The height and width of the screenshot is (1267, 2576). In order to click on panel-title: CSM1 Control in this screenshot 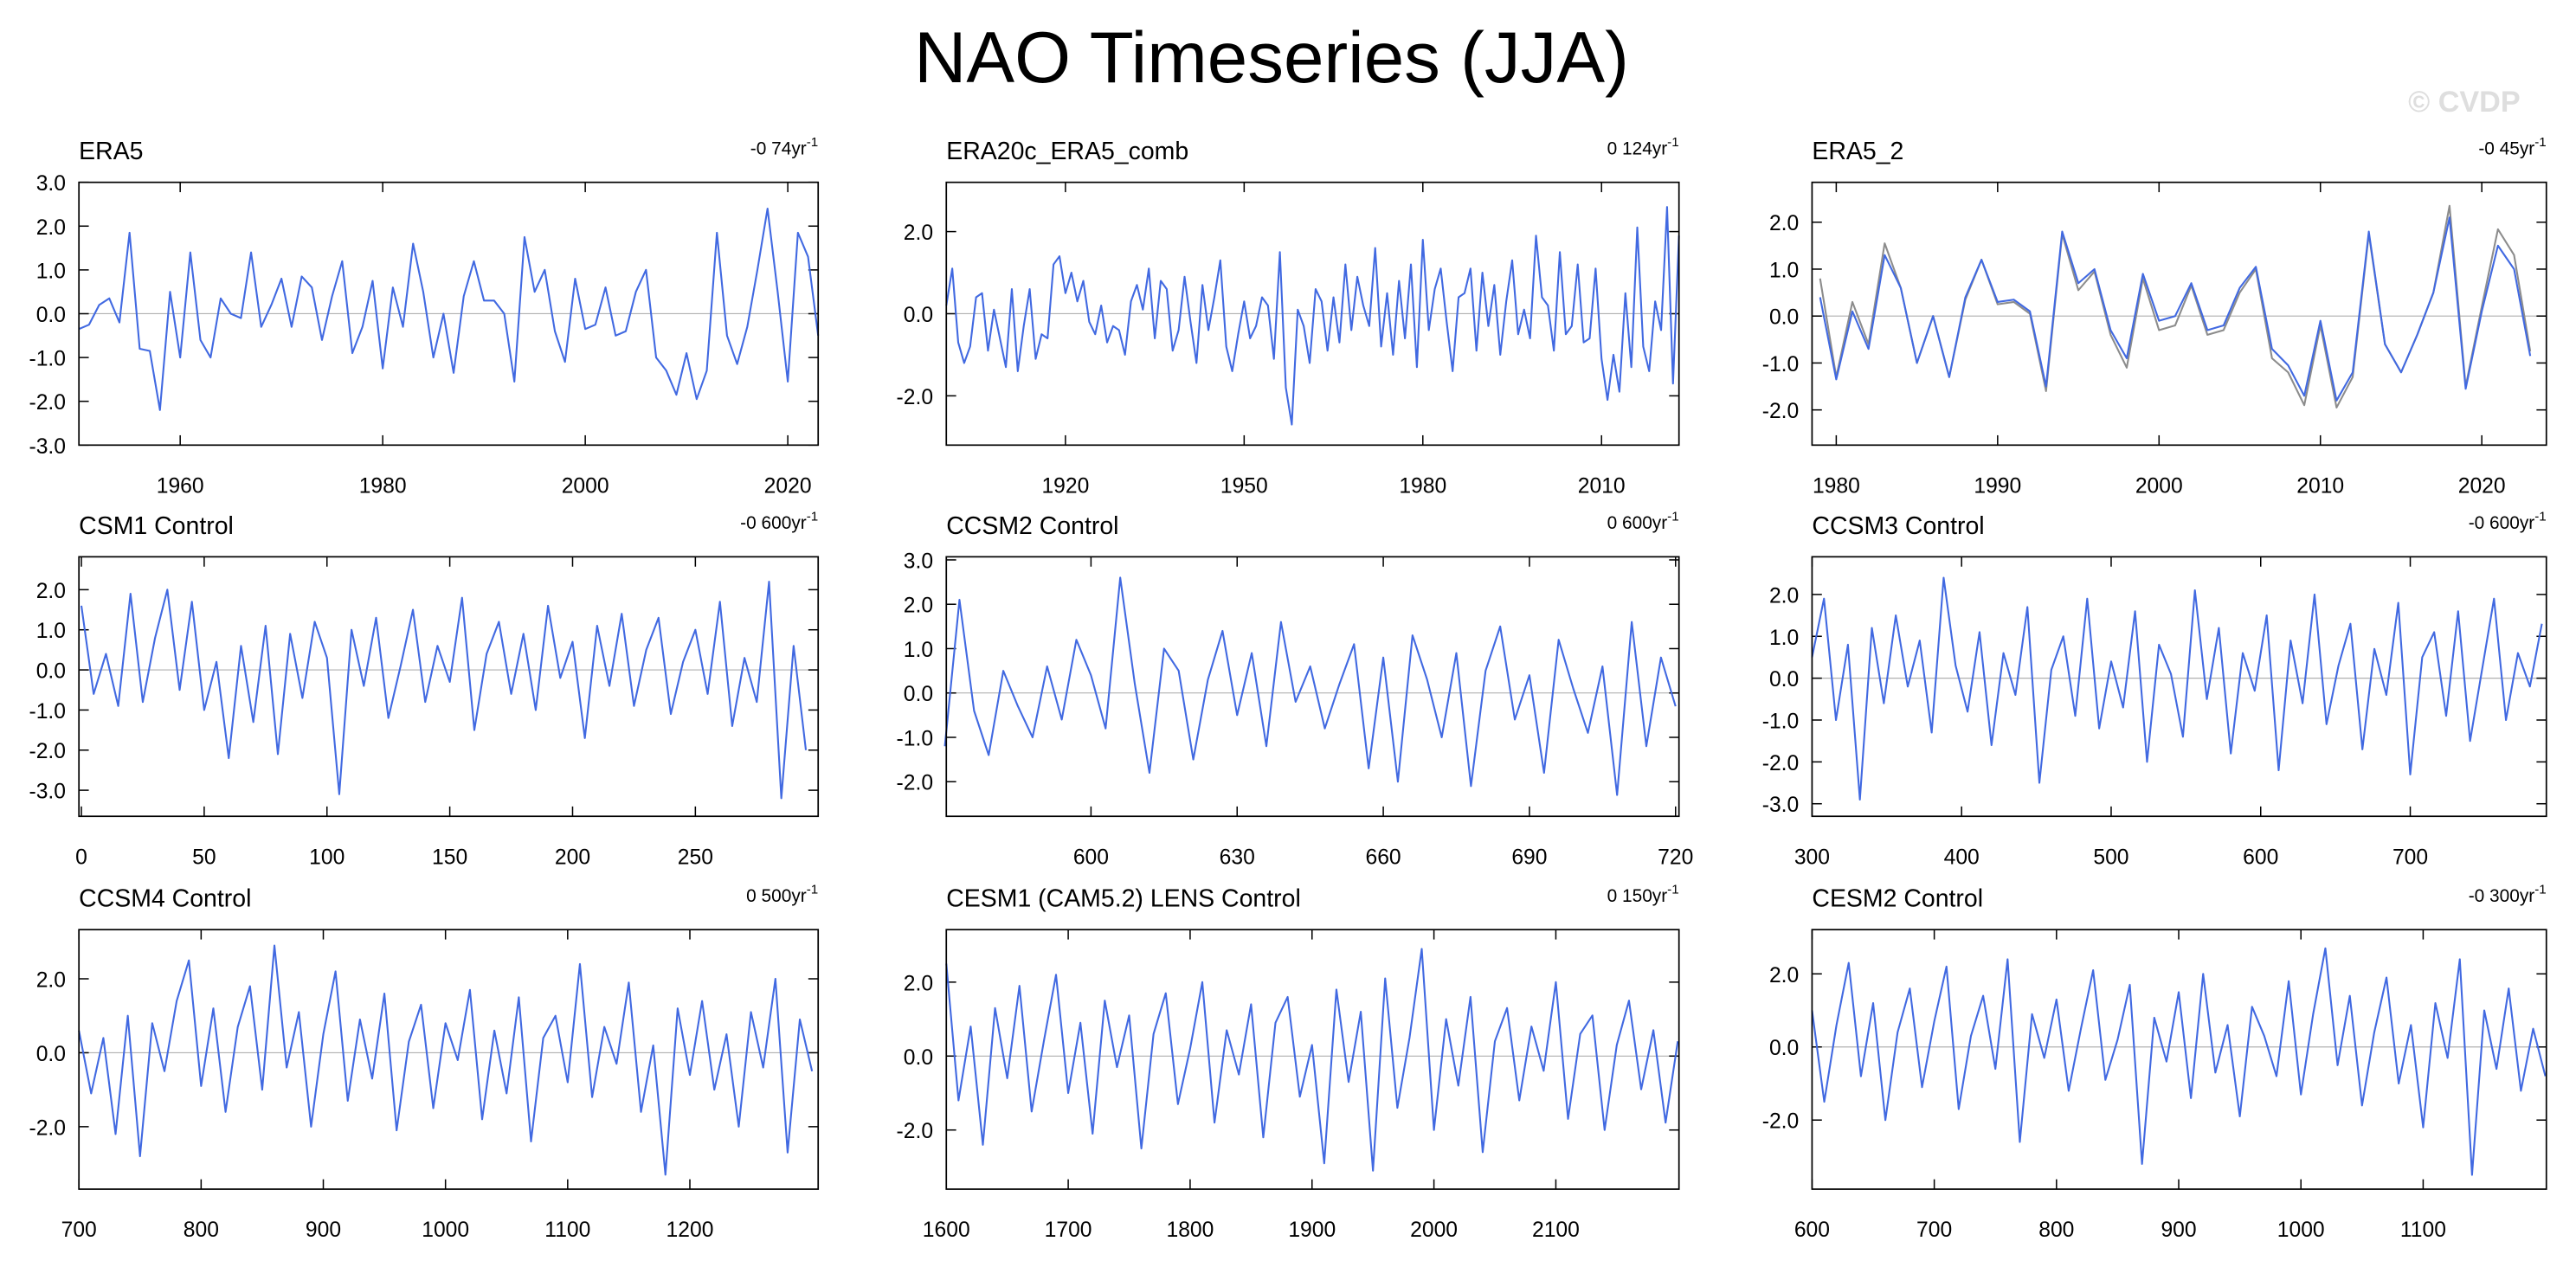, I will do `click(156, 526)`.